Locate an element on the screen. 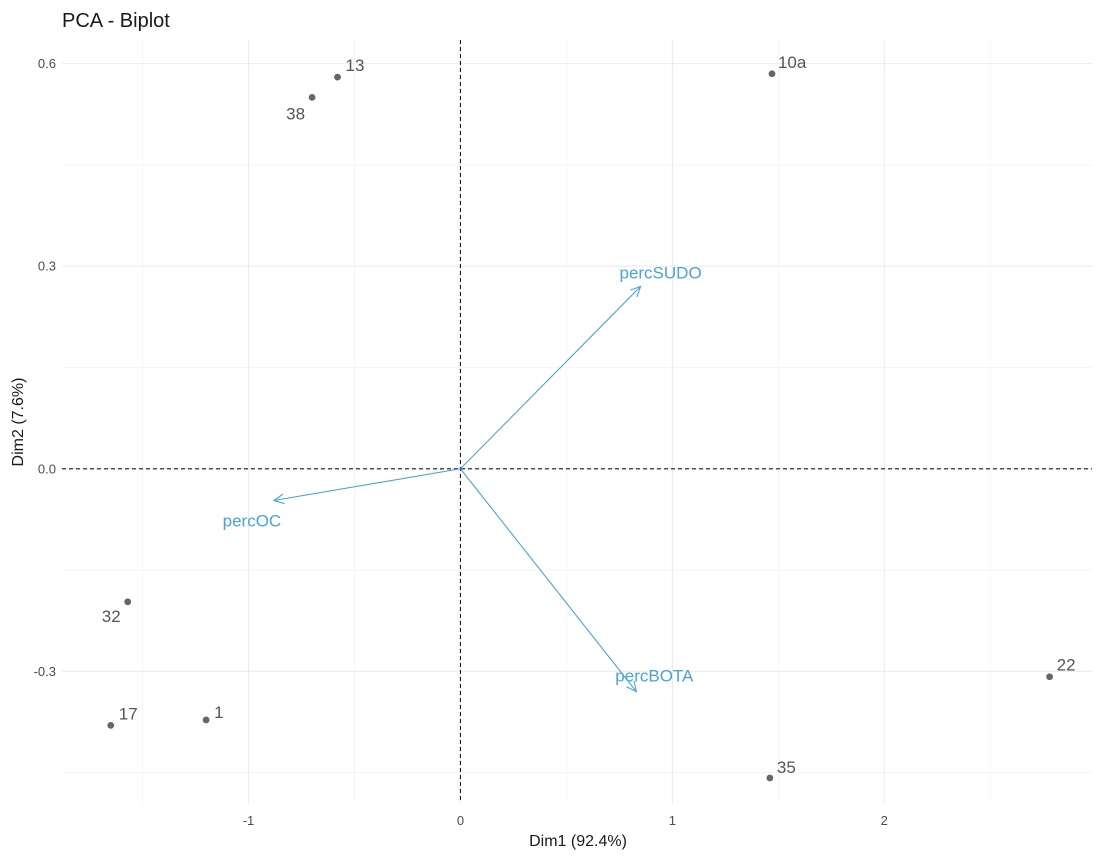 This screenshot has width=1102, height=856. point-label: 35 is located at coordinates (786, 767).